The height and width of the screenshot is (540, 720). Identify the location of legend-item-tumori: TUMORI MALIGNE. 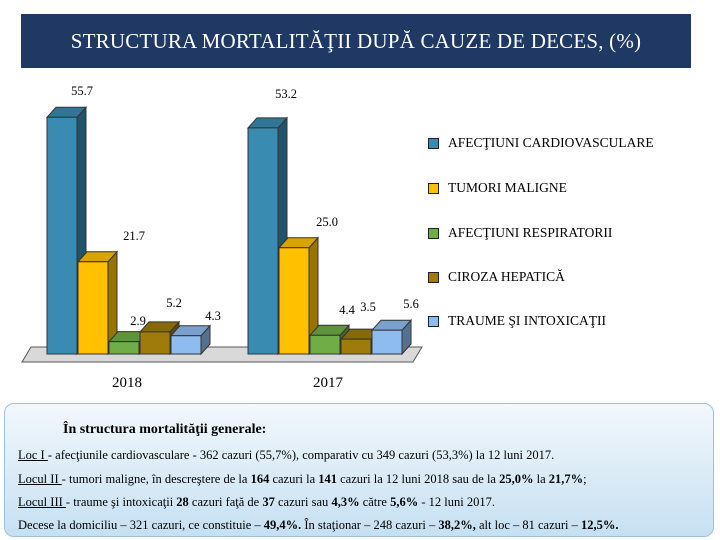
(497, 188).